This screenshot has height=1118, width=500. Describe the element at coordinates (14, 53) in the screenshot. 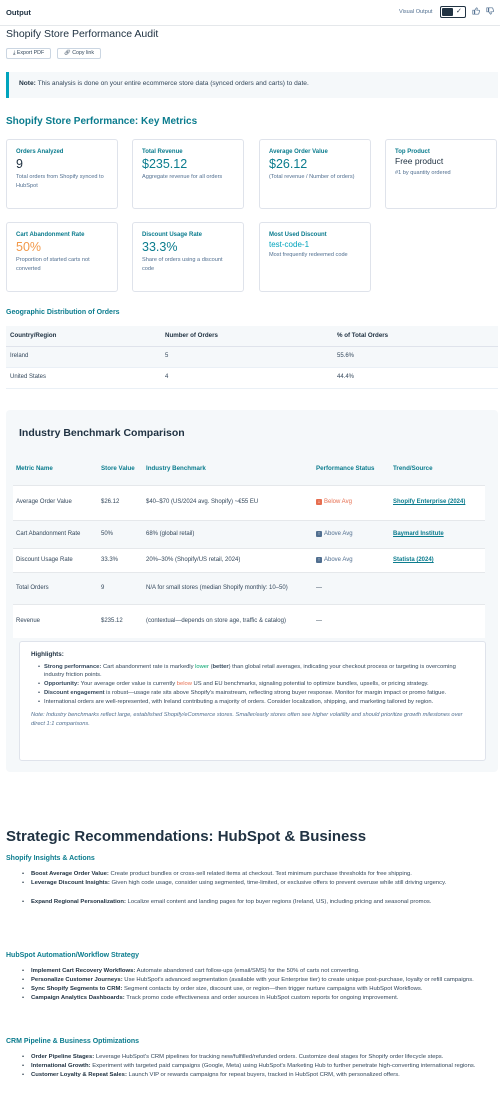

I see `download-icon: ⤓` at that location.